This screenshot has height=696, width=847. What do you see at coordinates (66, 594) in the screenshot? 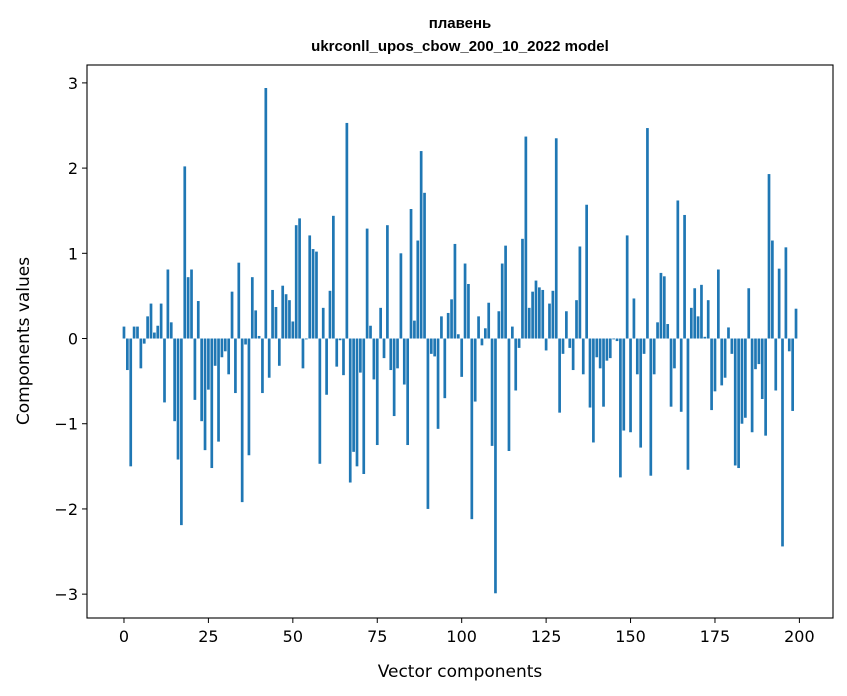
I see `y-tick-label: −3` at bounding box center [66, 594].